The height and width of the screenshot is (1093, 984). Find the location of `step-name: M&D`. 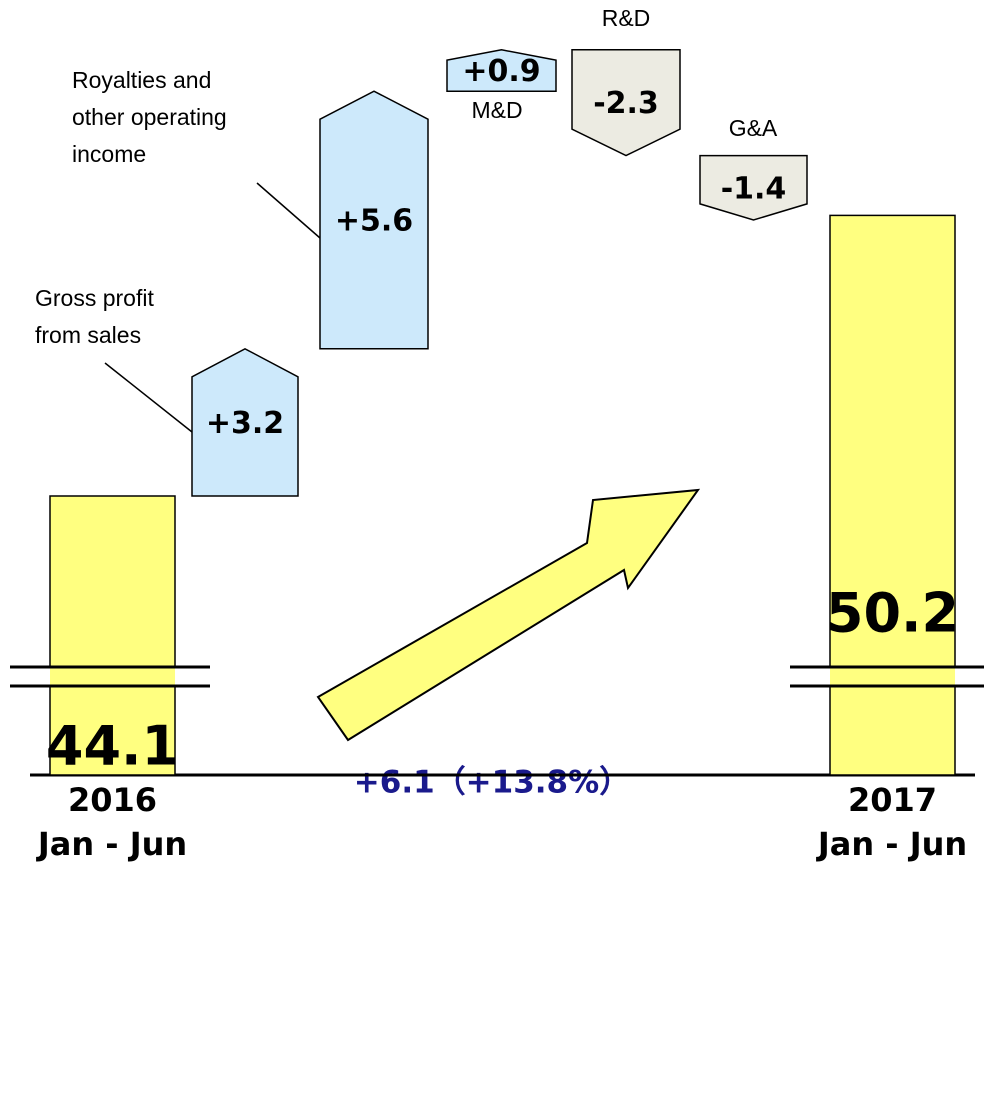

step-name: M&D is located at coordinates (496, 110).